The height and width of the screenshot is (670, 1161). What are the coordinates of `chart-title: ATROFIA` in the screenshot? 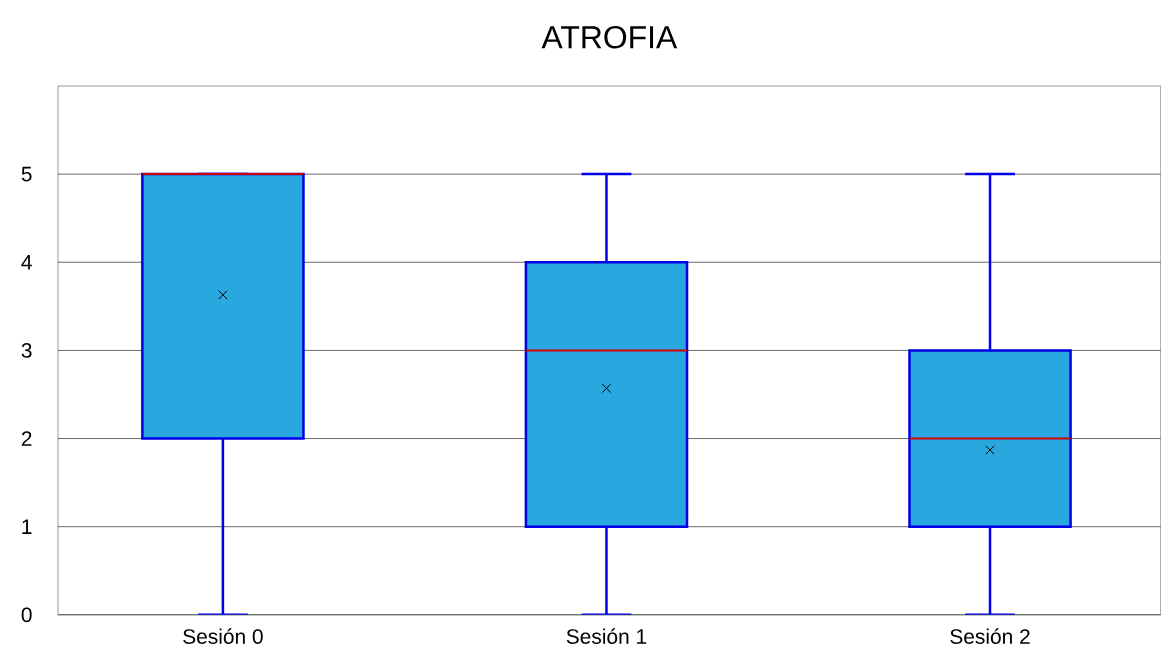 It's located at (609, 37).